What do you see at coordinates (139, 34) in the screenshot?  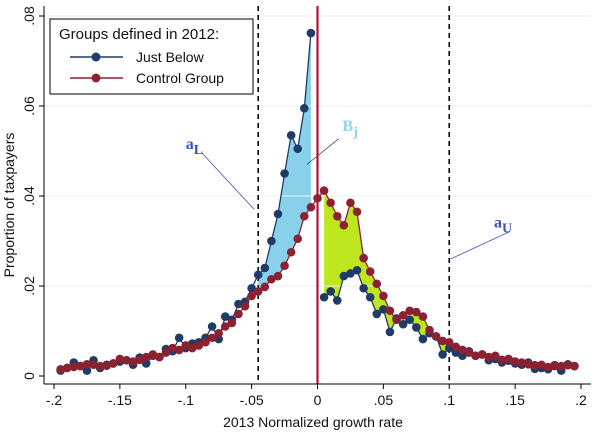 I see `legend-title: Groups defined in 2012:` at bounding box center [139, 34].